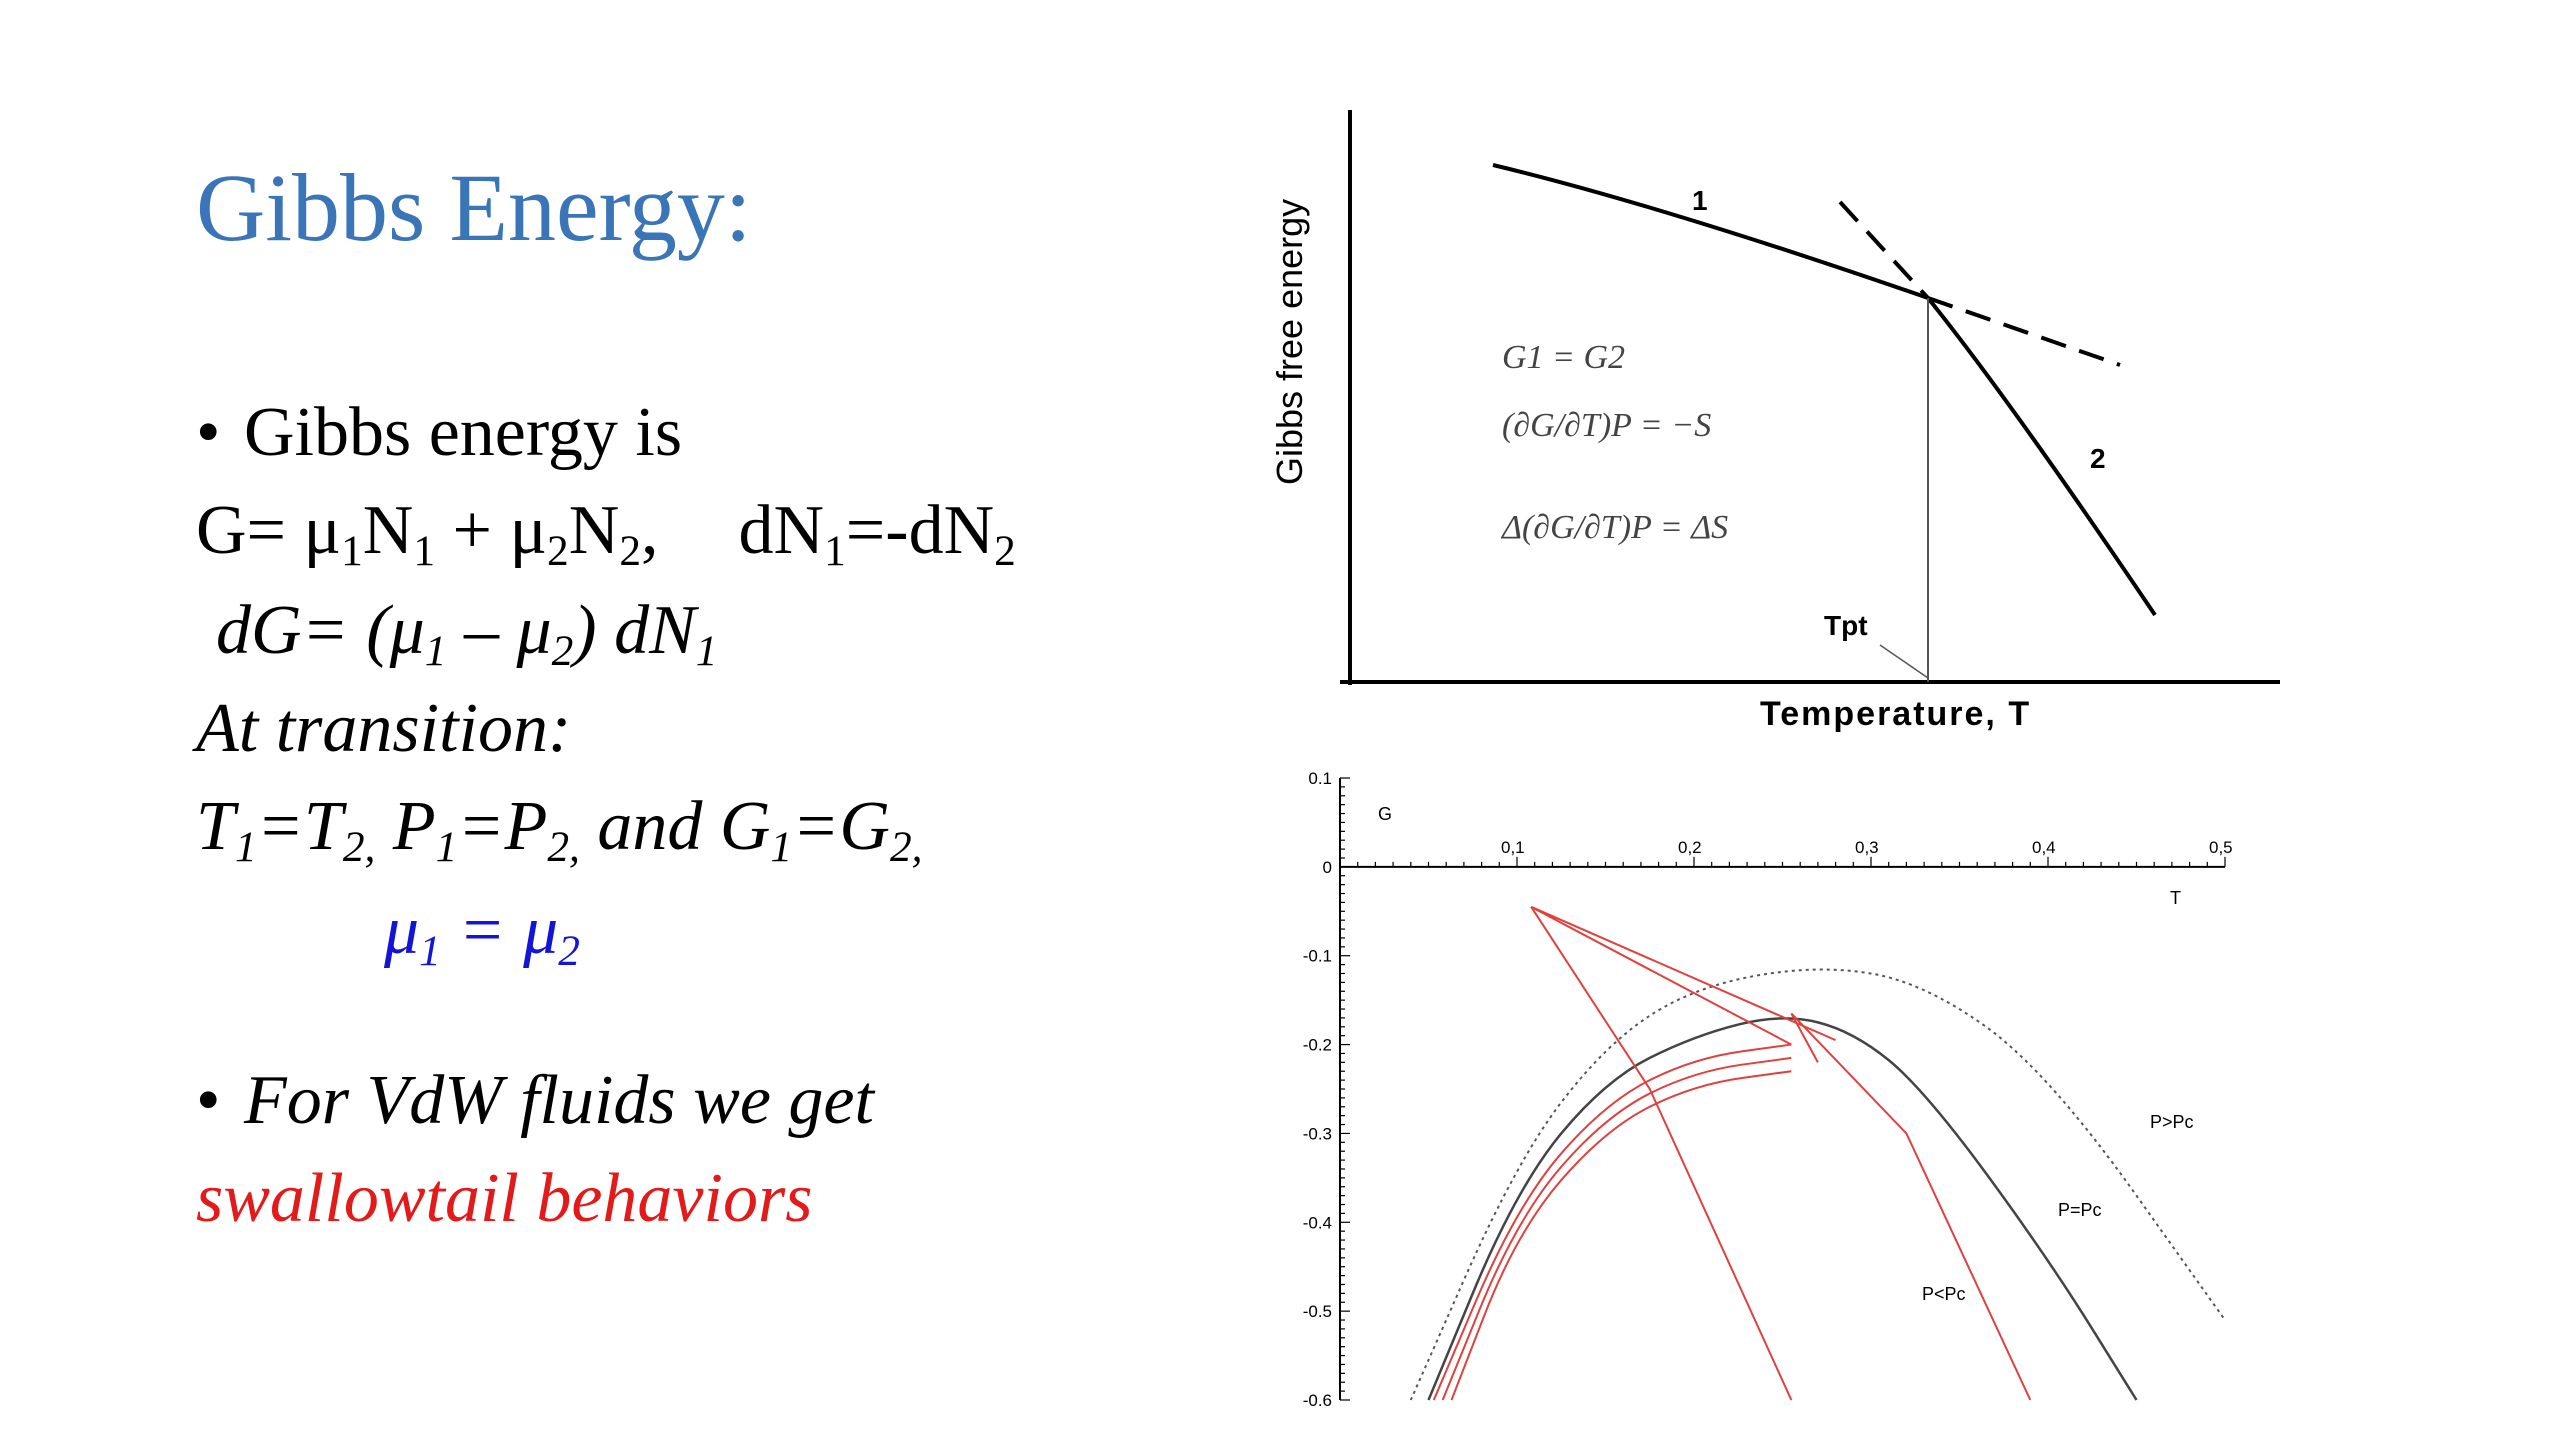 This screenshot has width=2560, height=1440. I want to click on slide-title: Gibbs Energy:, so click(474, 207).